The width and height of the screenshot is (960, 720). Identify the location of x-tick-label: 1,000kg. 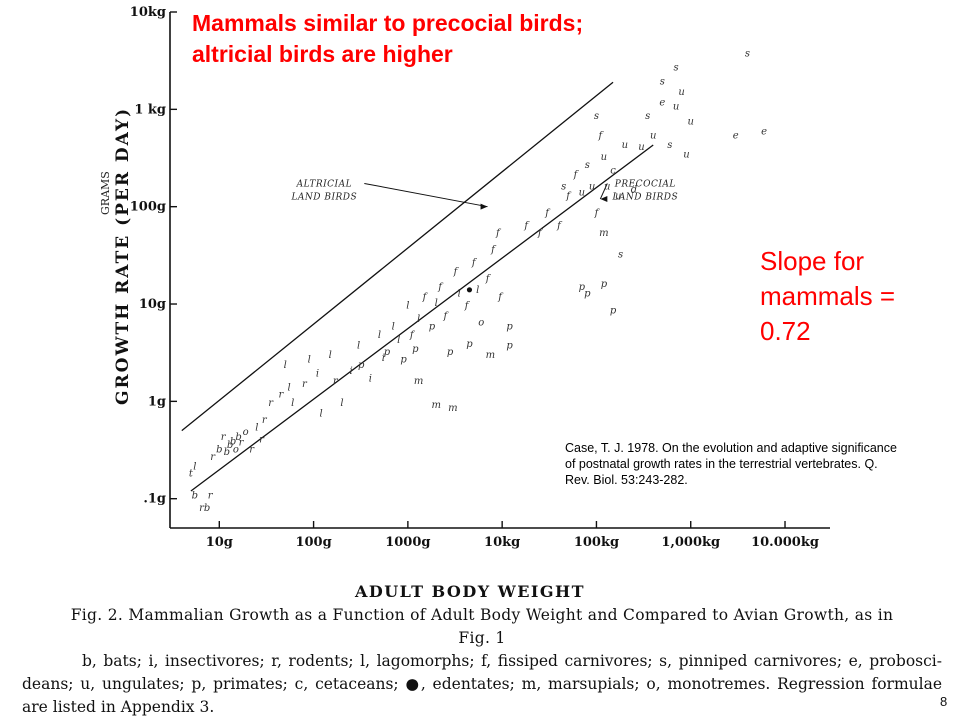
(690, 542).